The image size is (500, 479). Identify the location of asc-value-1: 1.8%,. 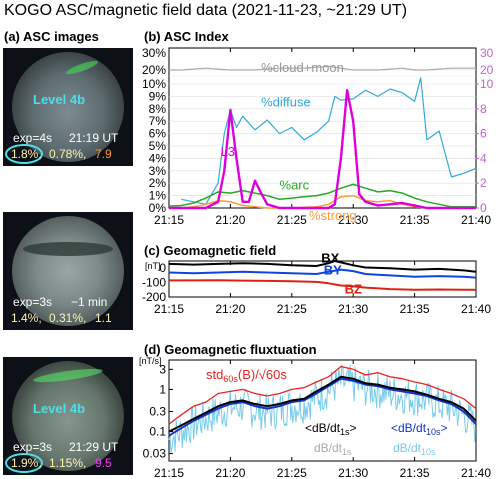
(26, 154).